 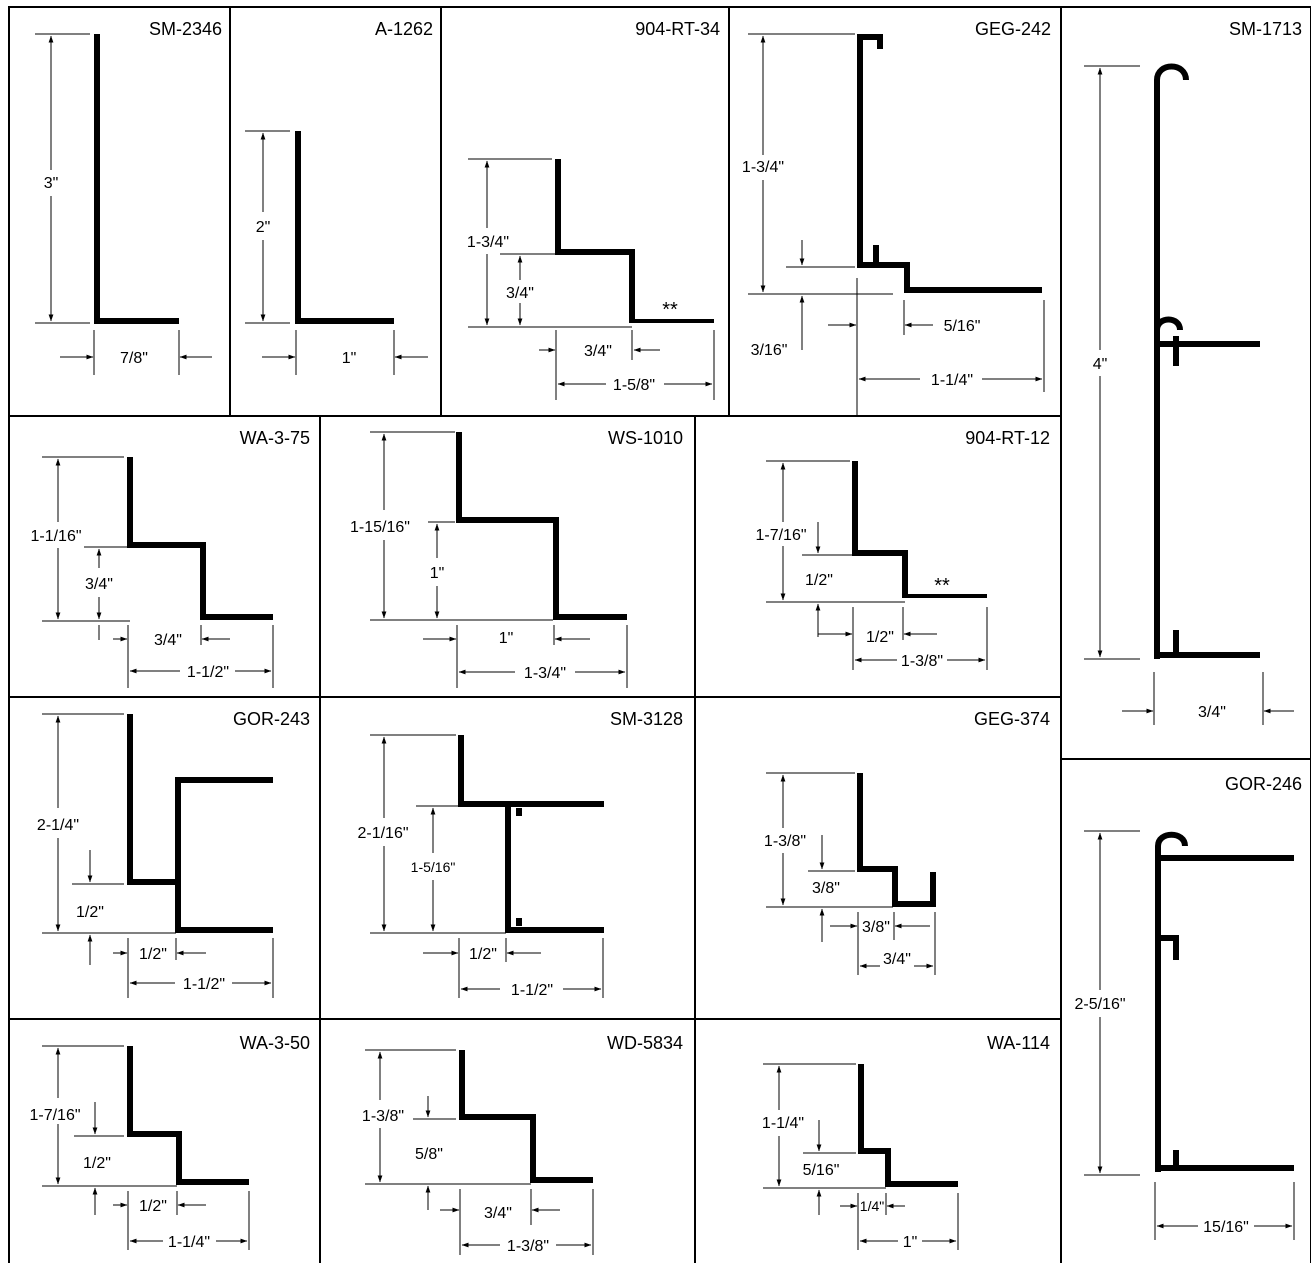 What do you see at coordinates (271, 719) in the screenshot?
I see `panel-title-gor-243: GOR-243` at bounding box center [271, 719].